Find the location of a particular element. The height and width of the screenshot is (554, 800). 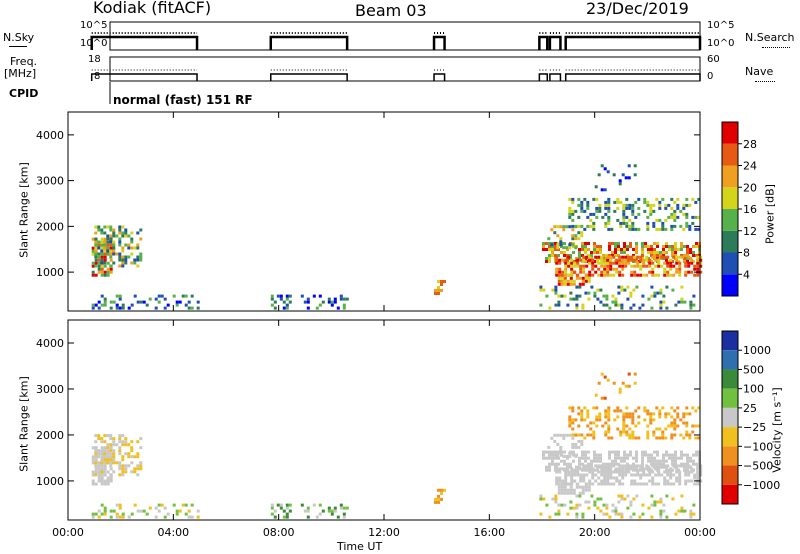

beam-title: Beam 03 is located at coordinates (391, 10).